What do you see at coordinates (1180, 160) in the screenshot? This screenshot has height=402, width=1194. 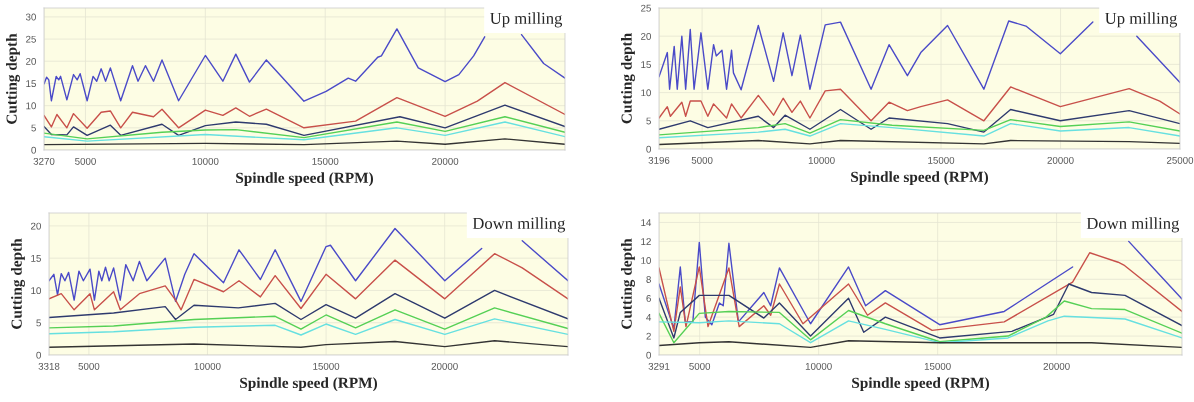 I see `x-tick-label: 25000` at bounding box center [1180, 160].